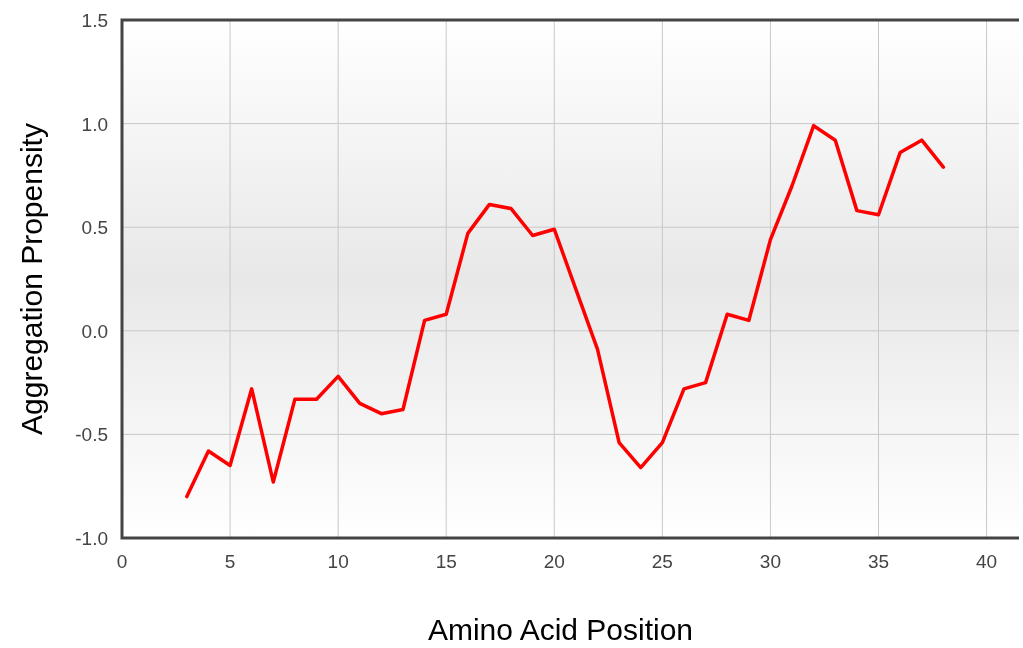 The width and height of the screenshot is (1023, 648). What do you see at coordinates (770, 561) in the screenshot?
I see `x-tick-label: 30` at bounding box center [770, 561].